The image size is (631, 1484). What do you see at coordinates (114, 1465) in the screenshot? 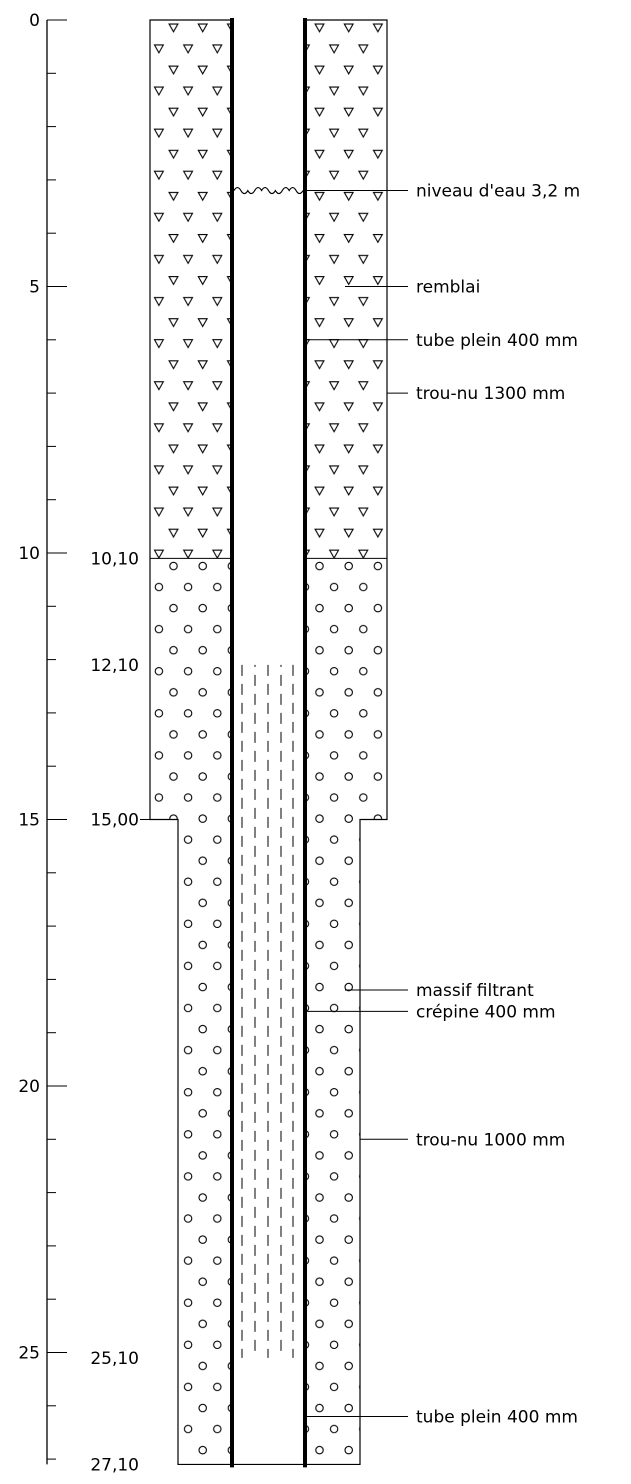
I see `depth-marker-label: 27,10` at bounding box center [114, 1465].